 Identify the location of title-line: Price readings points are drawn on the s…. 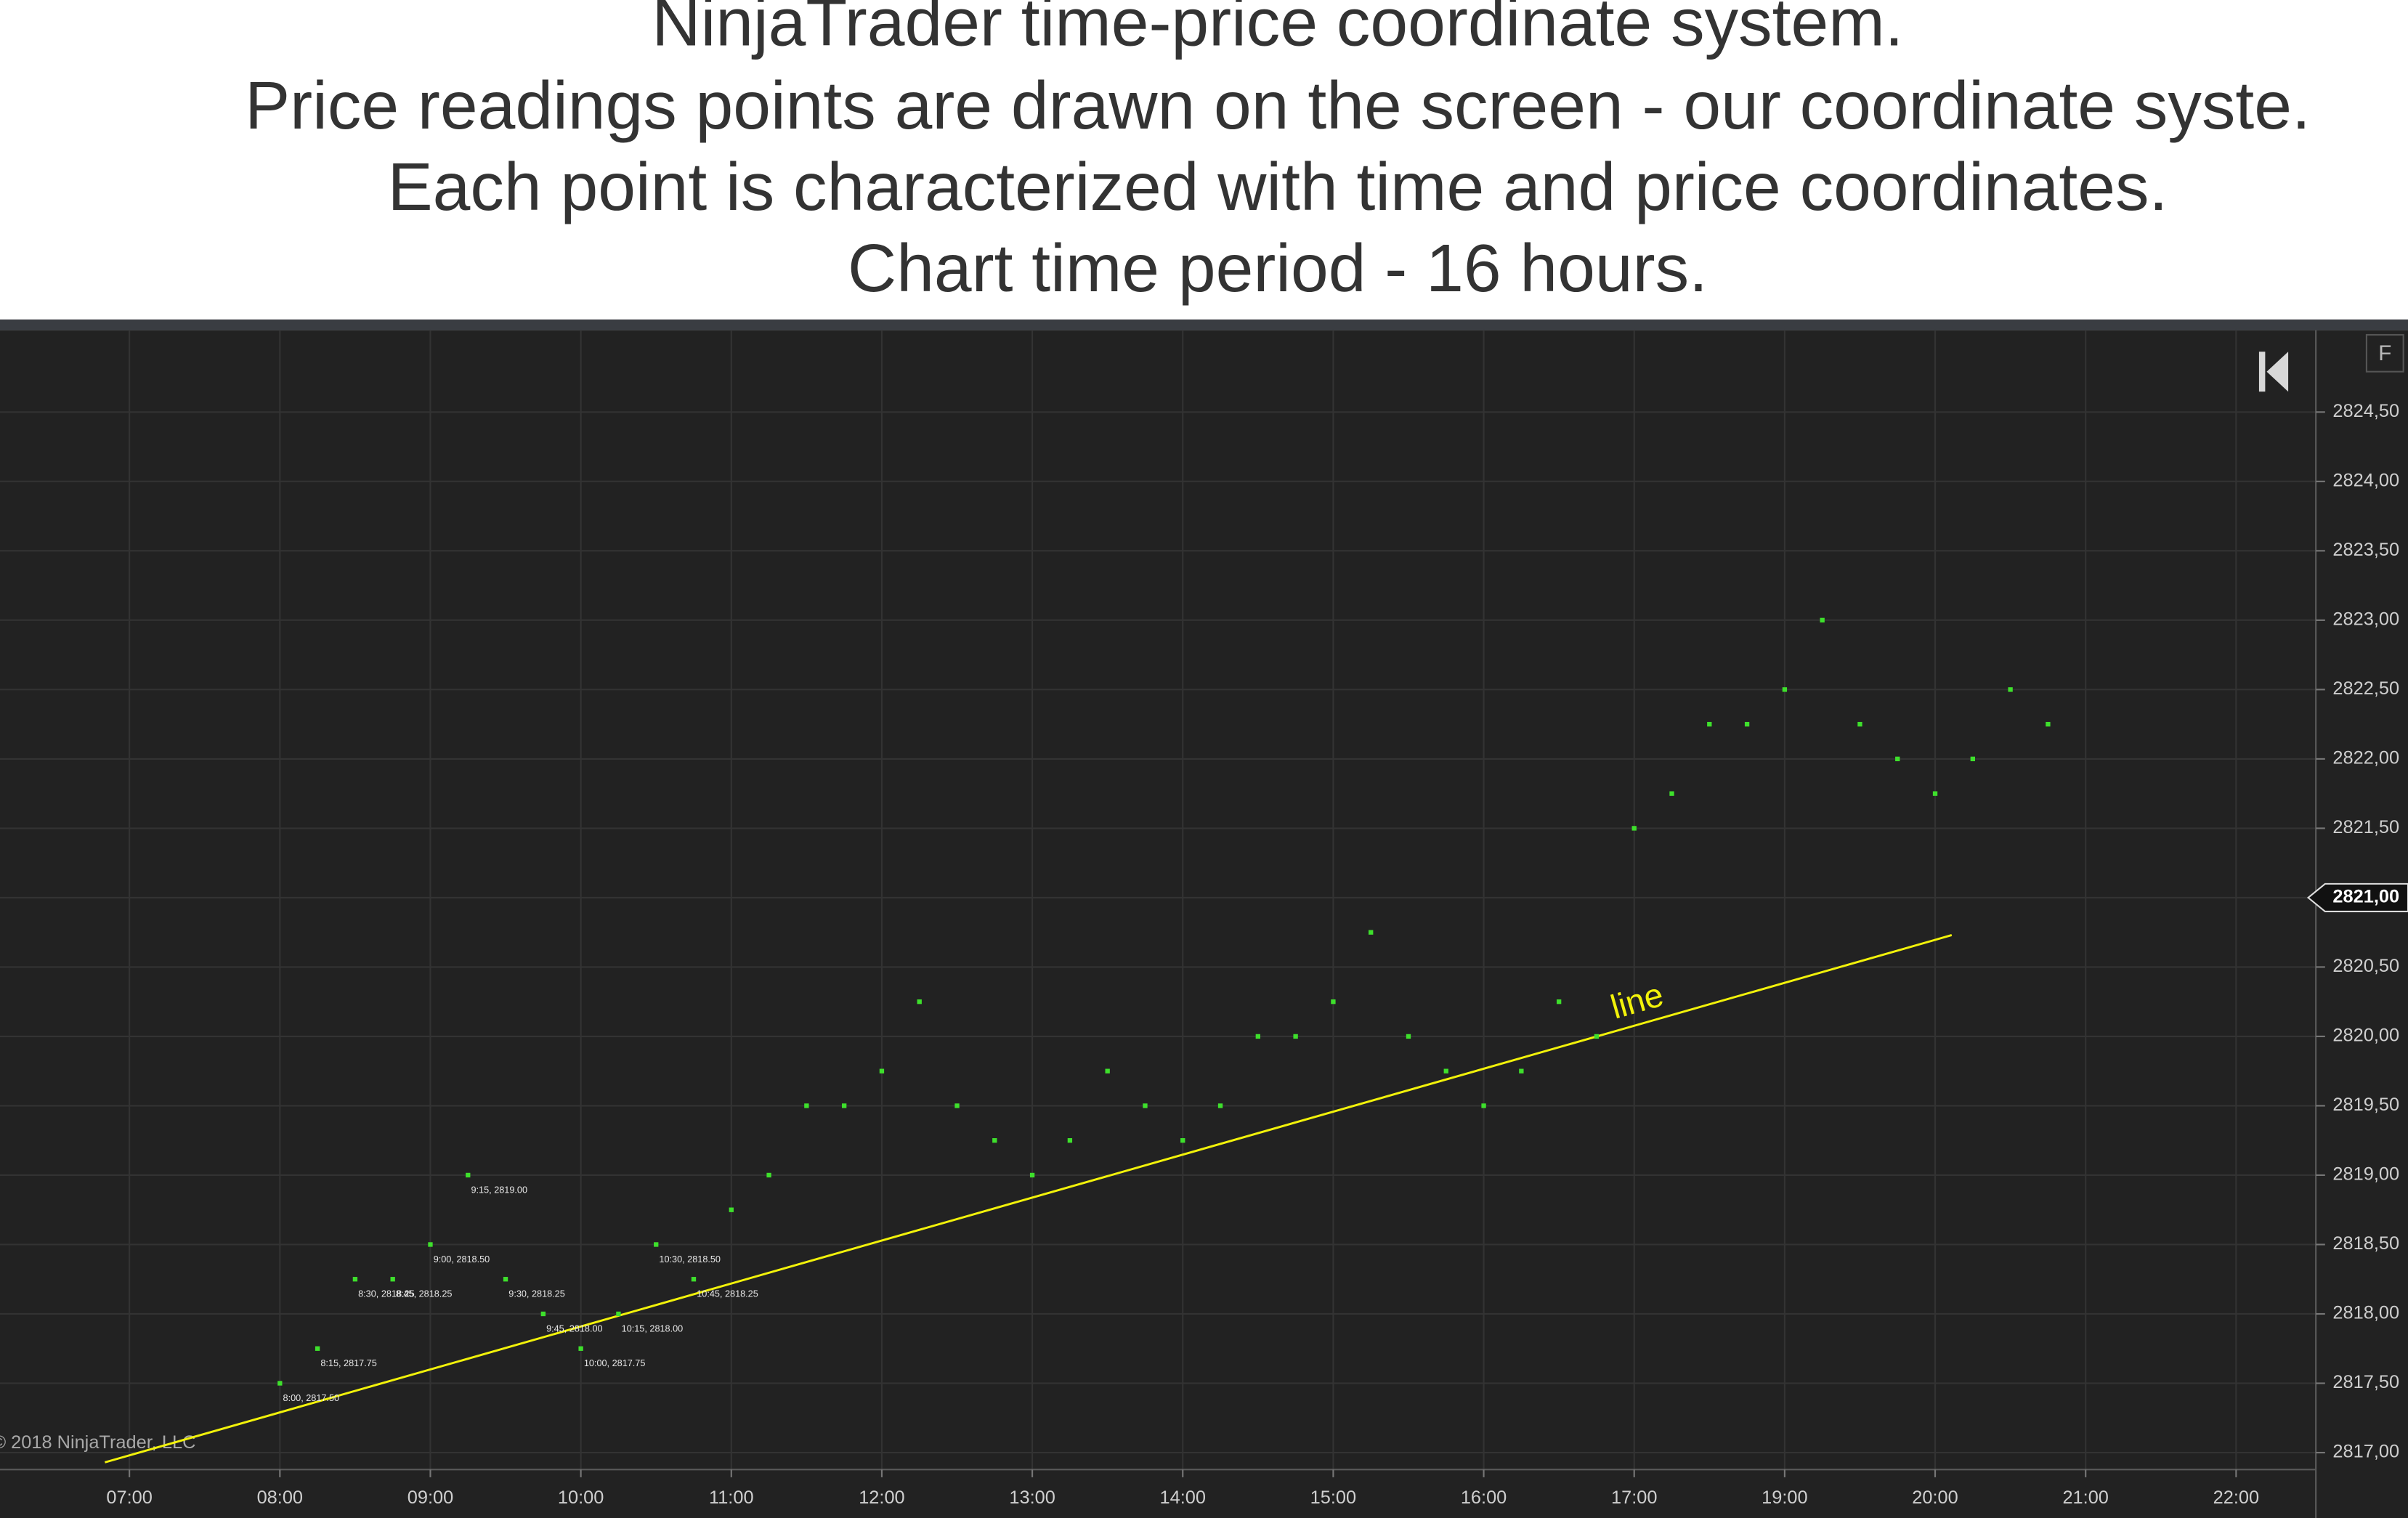
(1278, 105).